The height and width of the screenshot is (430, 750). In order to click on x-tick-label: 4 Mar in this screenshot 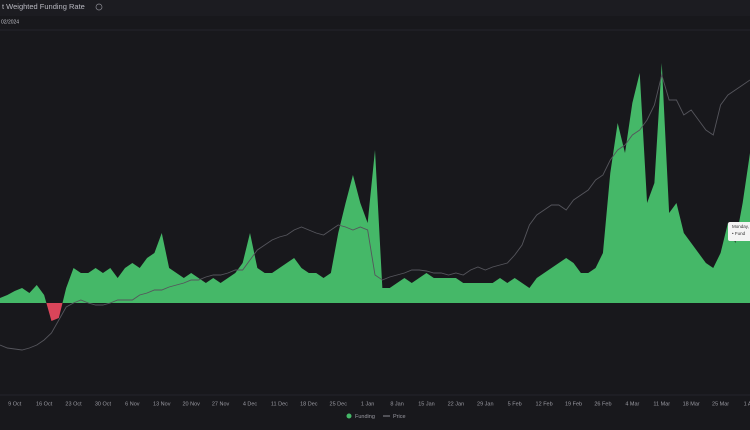, I will do `click(632, 404)`.